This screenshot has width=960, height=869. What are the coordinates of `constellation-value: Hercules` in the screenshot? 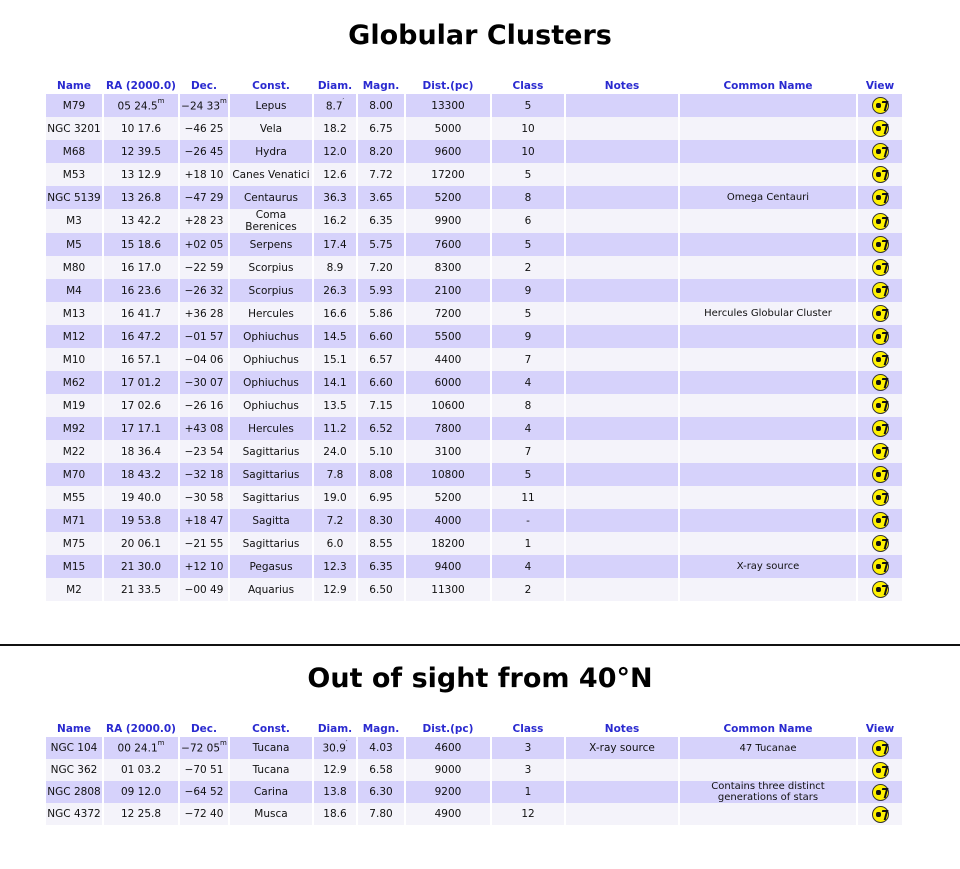 It's located at (271, 428).